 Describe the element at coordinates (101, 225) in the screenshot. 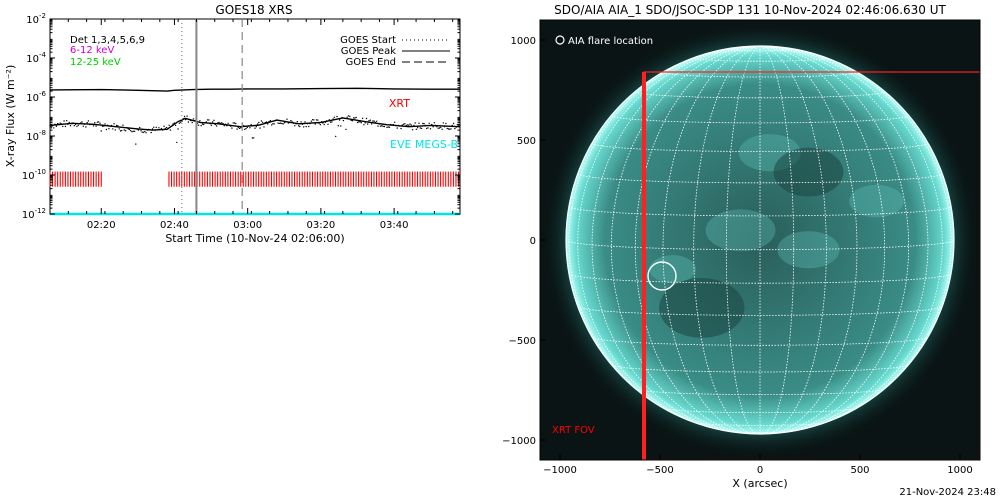

I see `x-tick-label: 02:20` at that location.